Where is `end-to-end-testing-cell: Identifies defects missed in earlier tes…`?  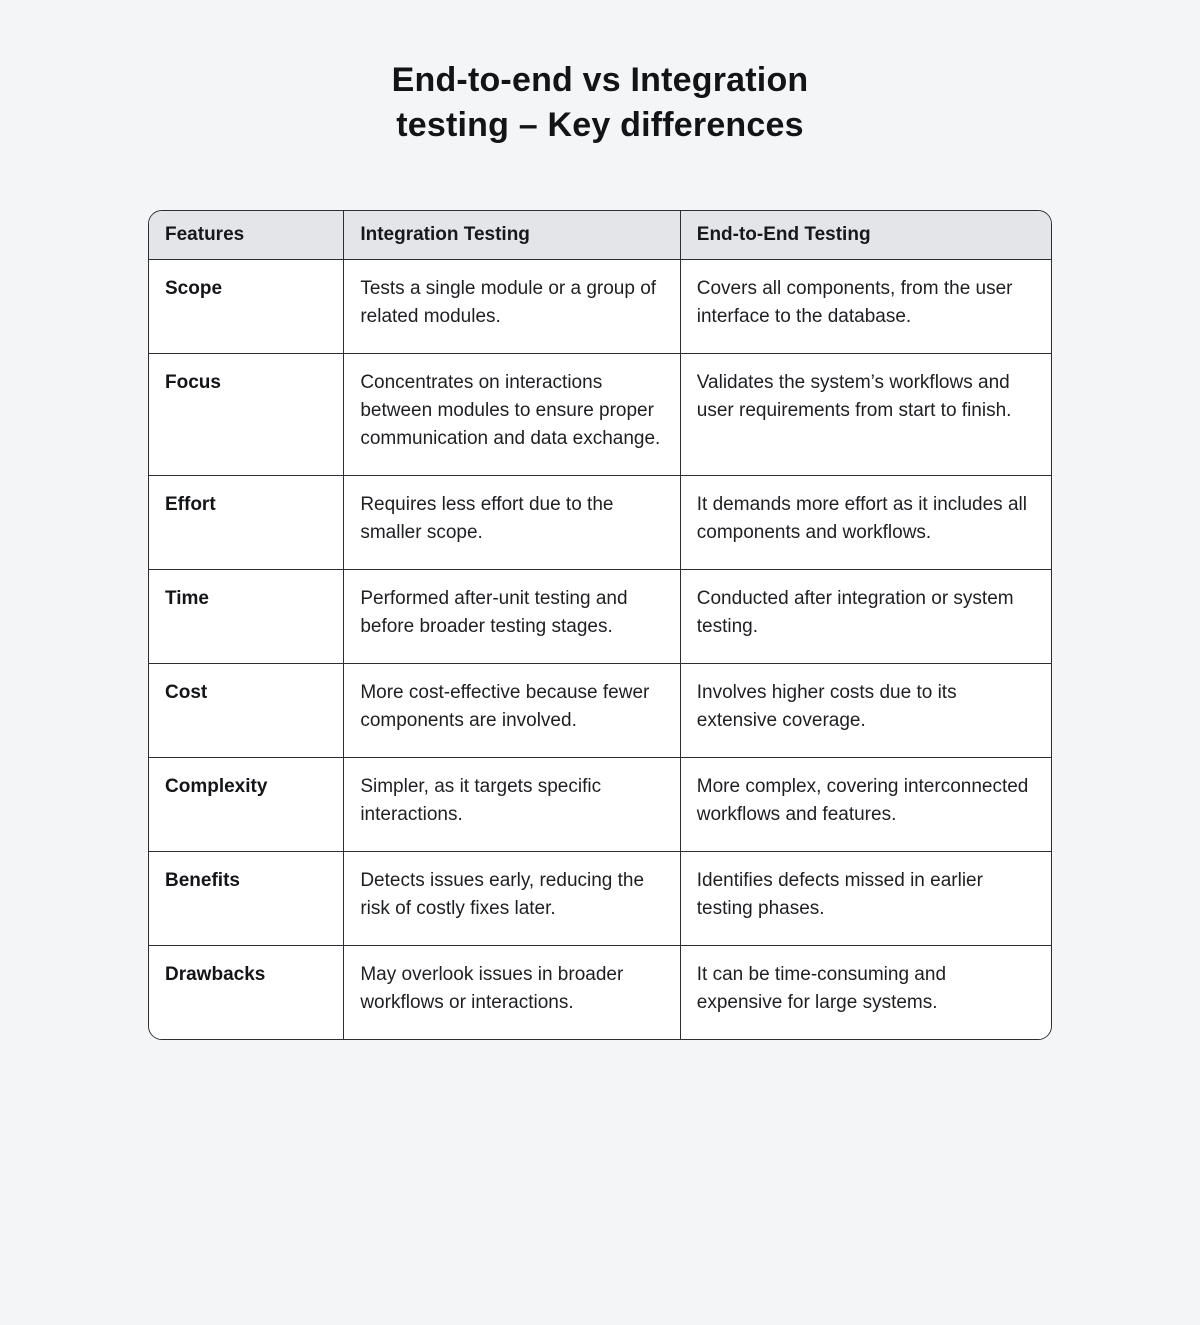 end-to-end-testing-cell: Identifies defects missed in earlier tes… is located at coordinates (865, 898).